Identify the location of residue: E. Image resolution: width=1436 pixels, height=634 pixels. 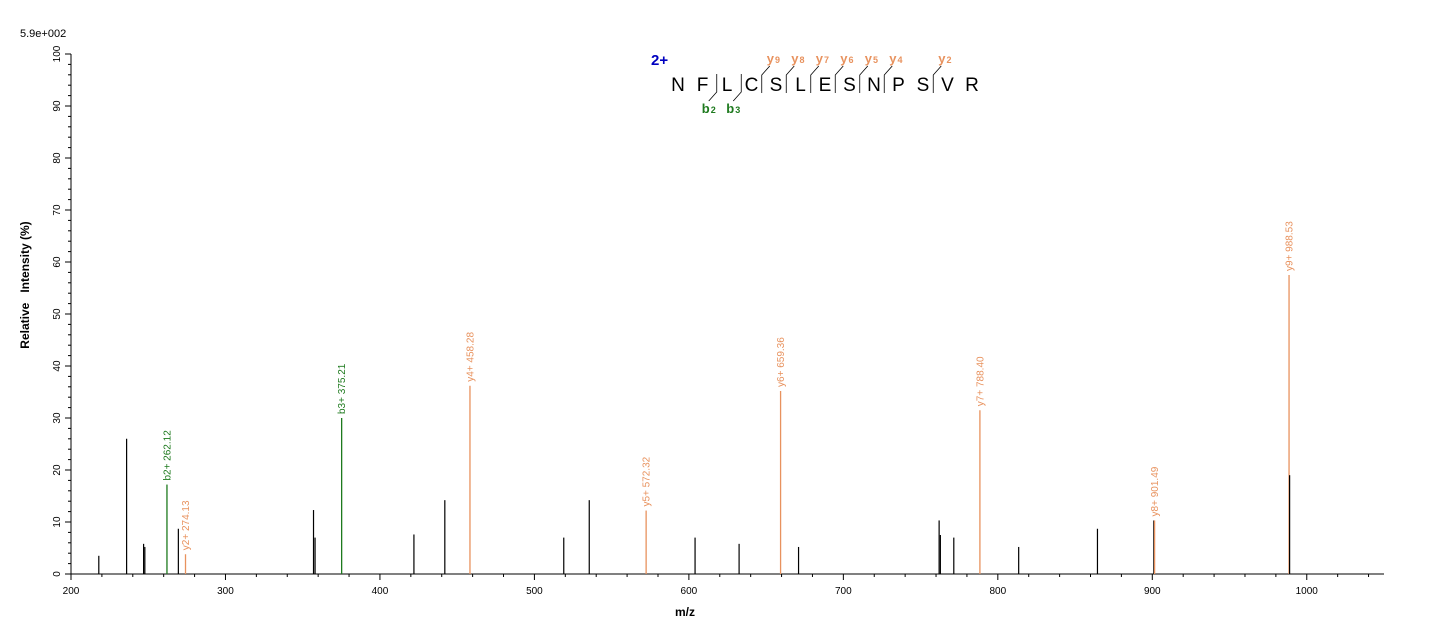
(825, 85).